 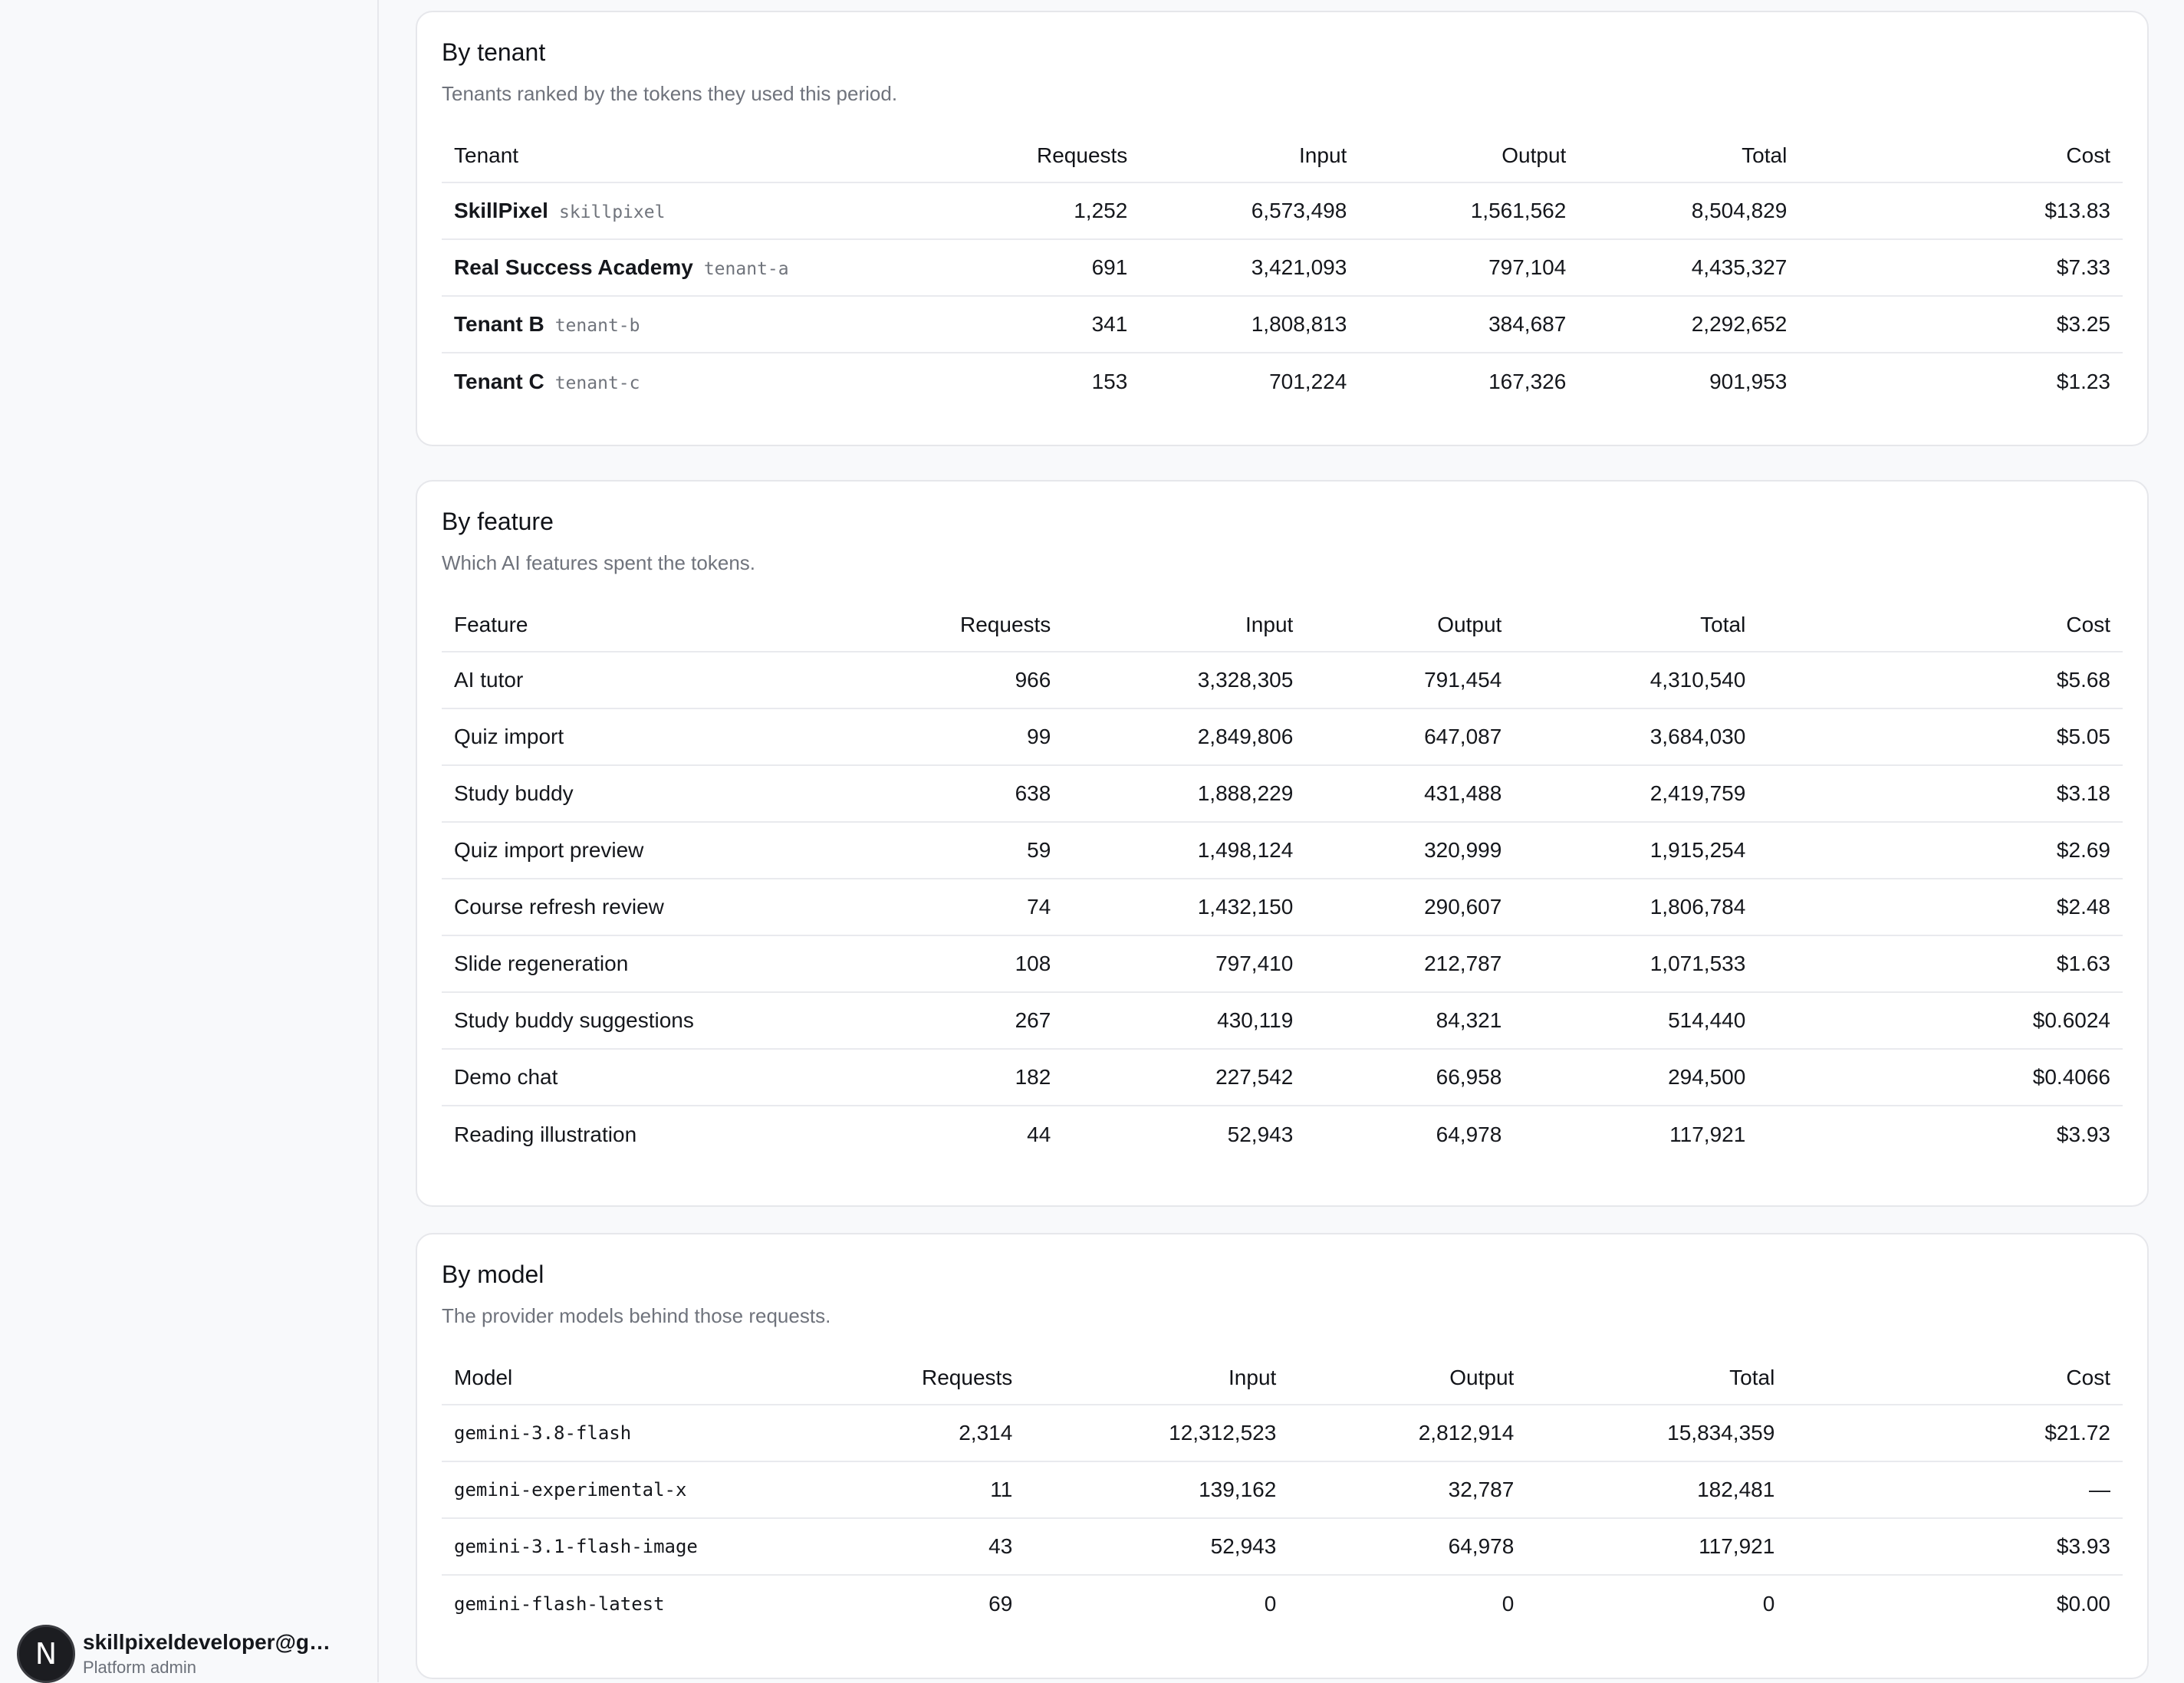 I want to click on requests-cell: 966, so click(x=1006, y=680).